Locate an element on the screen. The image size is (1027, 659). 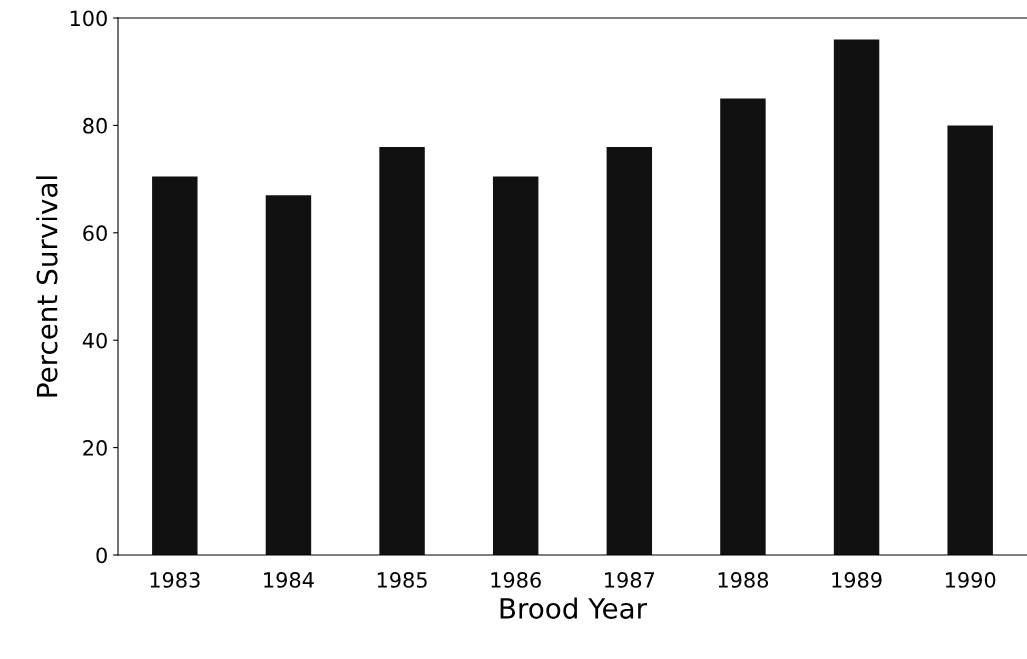
x-tick-label: 1985 is located at coordinates (402, 580).